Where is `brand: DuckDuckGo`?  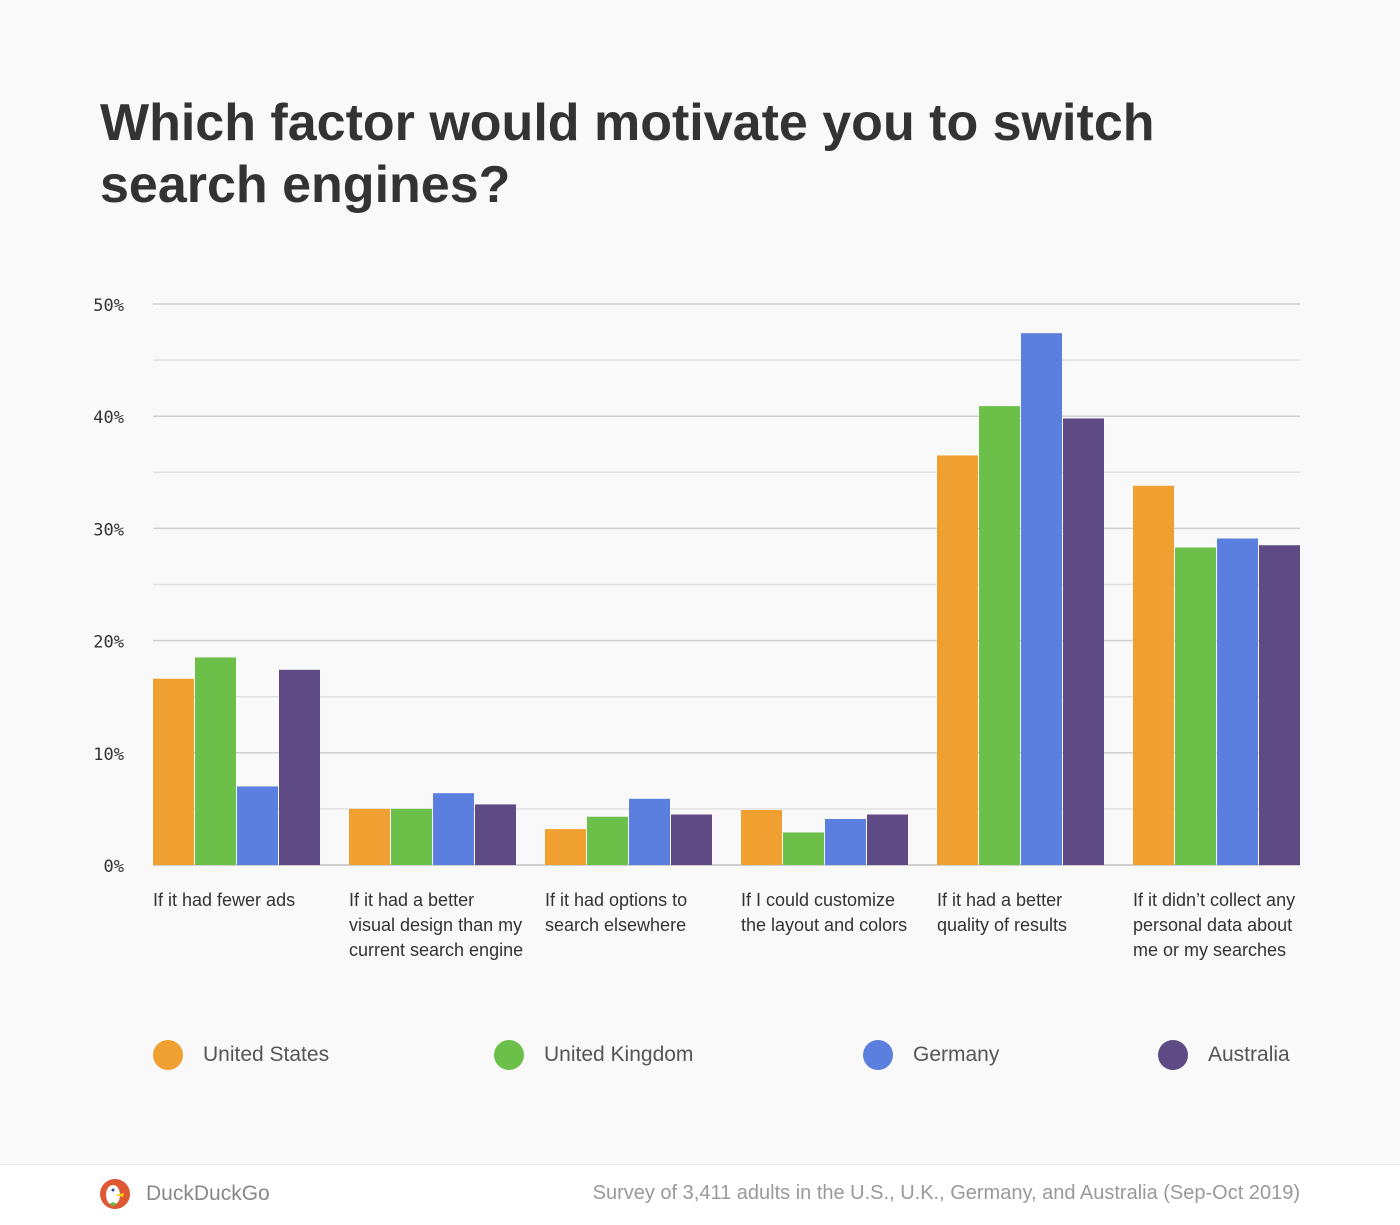 brand: DuckDuckGo is located at coordinates (185, 1194).